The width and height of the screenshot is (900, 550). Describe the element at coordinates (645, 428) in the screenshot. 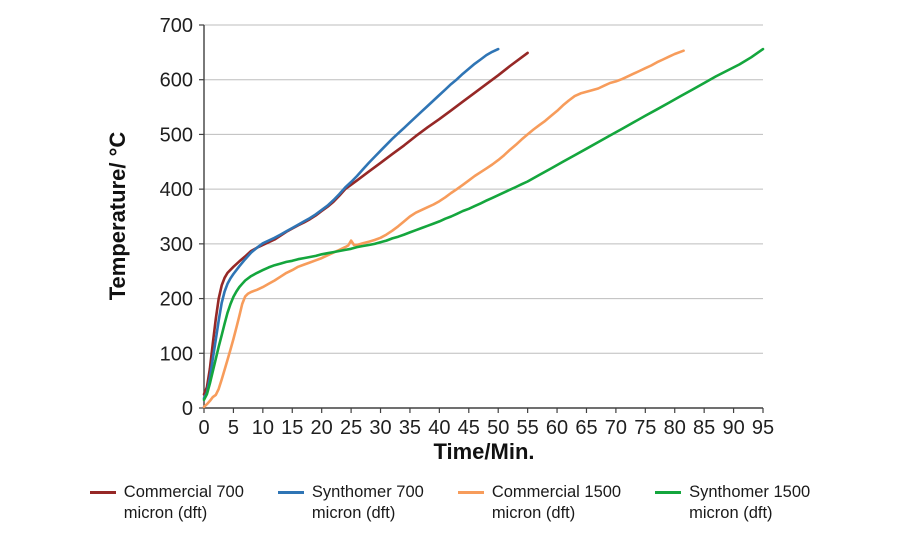

I see `x-tick-label: 75` at that location.